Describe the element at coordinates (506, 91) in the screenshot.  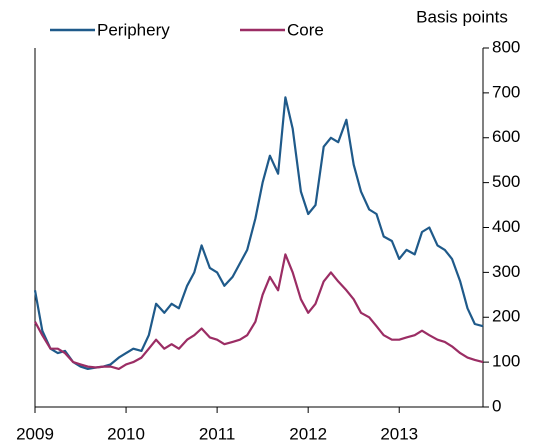
I see `y-tick-label: 700` at that location.